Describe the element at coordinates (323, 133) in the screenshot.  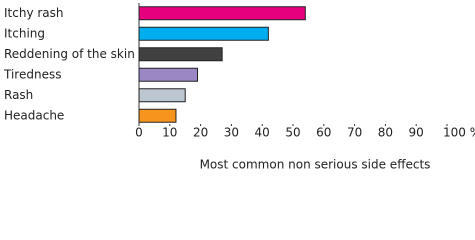
I see `x-tick-label: 60` at that location.